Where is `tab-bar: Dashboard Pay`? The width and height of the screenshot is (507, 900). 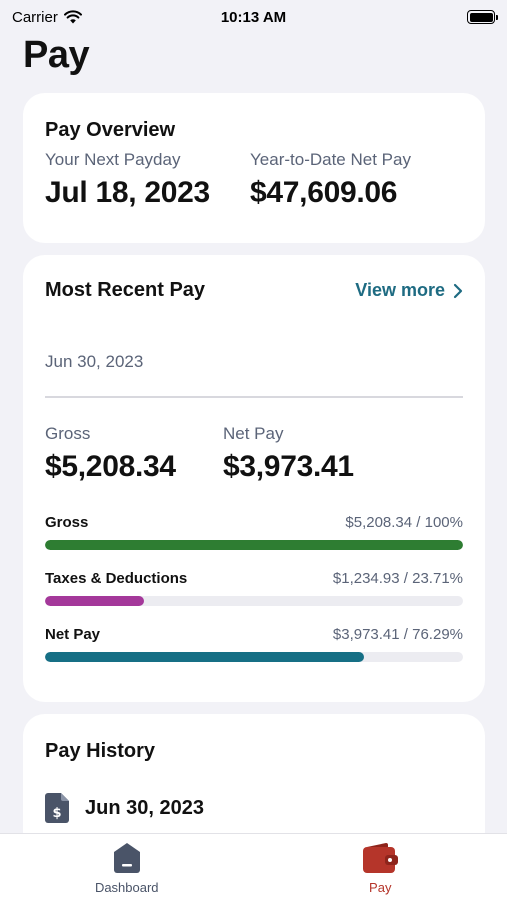 tab-bar: Dashboard Pay is located at coordinates (253, 866).